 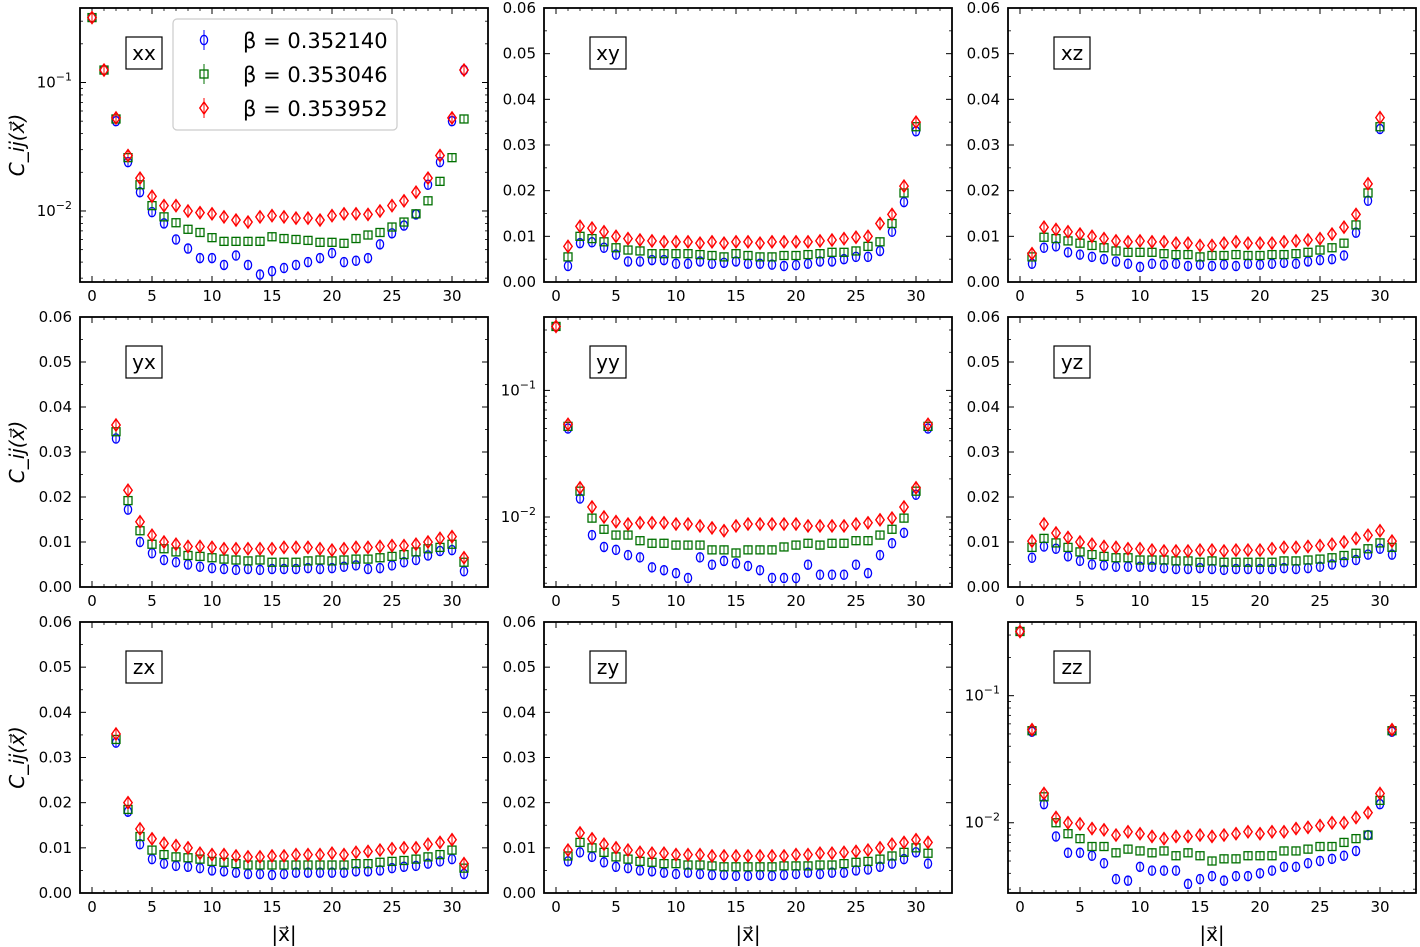 I want to click on y-tick-label: 10⁻², so click(x=982, y=821).